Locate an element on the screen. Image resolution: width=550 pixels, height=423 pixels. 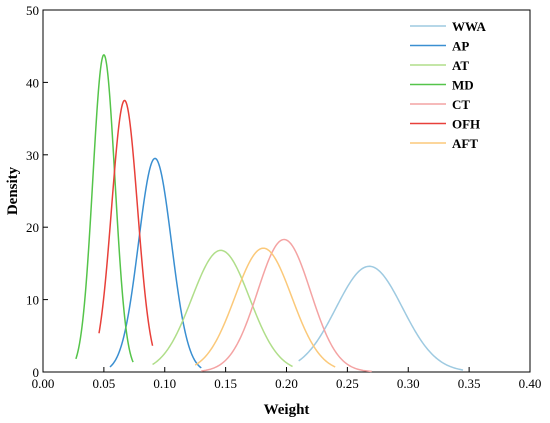
legend-label-at: AT is located at coordinates (460, 65).